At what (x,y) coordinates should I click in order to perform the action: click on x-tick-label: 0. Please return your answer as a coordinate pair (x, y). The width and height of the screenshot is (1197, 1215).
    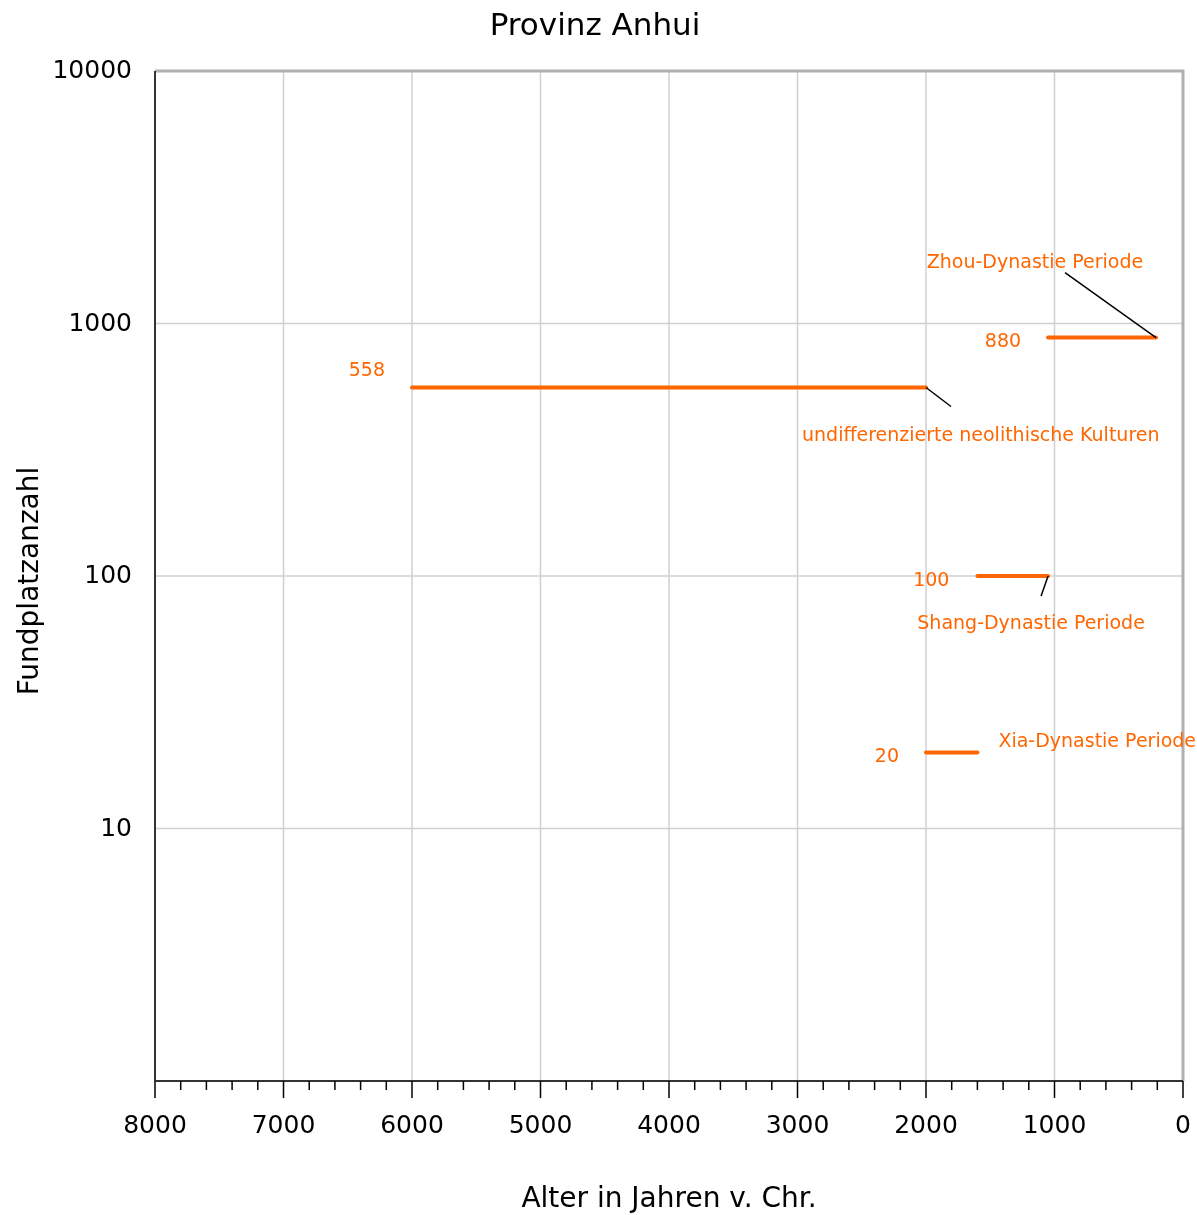
    Looking at the image, I should click on (1183, 1124).